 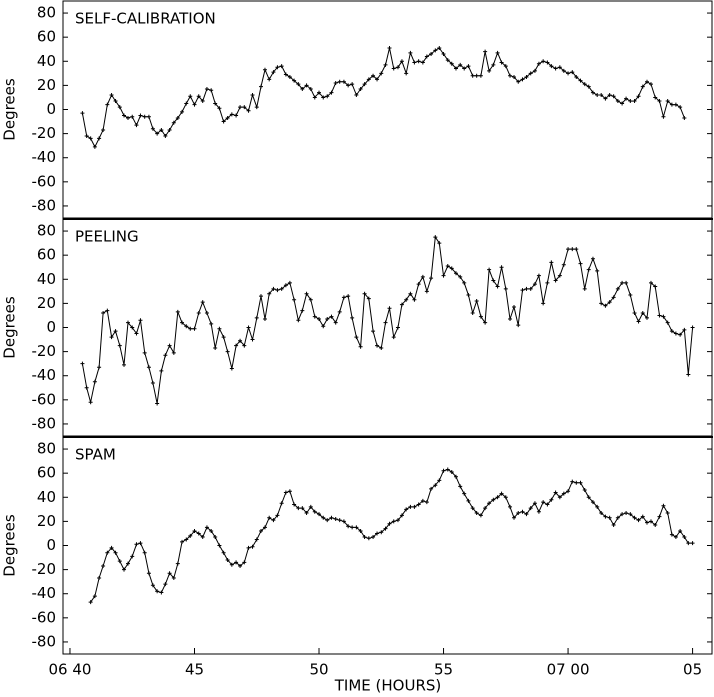 I want to click on x-axis-label: TIME (HOURS), so click(x=388, y=686).